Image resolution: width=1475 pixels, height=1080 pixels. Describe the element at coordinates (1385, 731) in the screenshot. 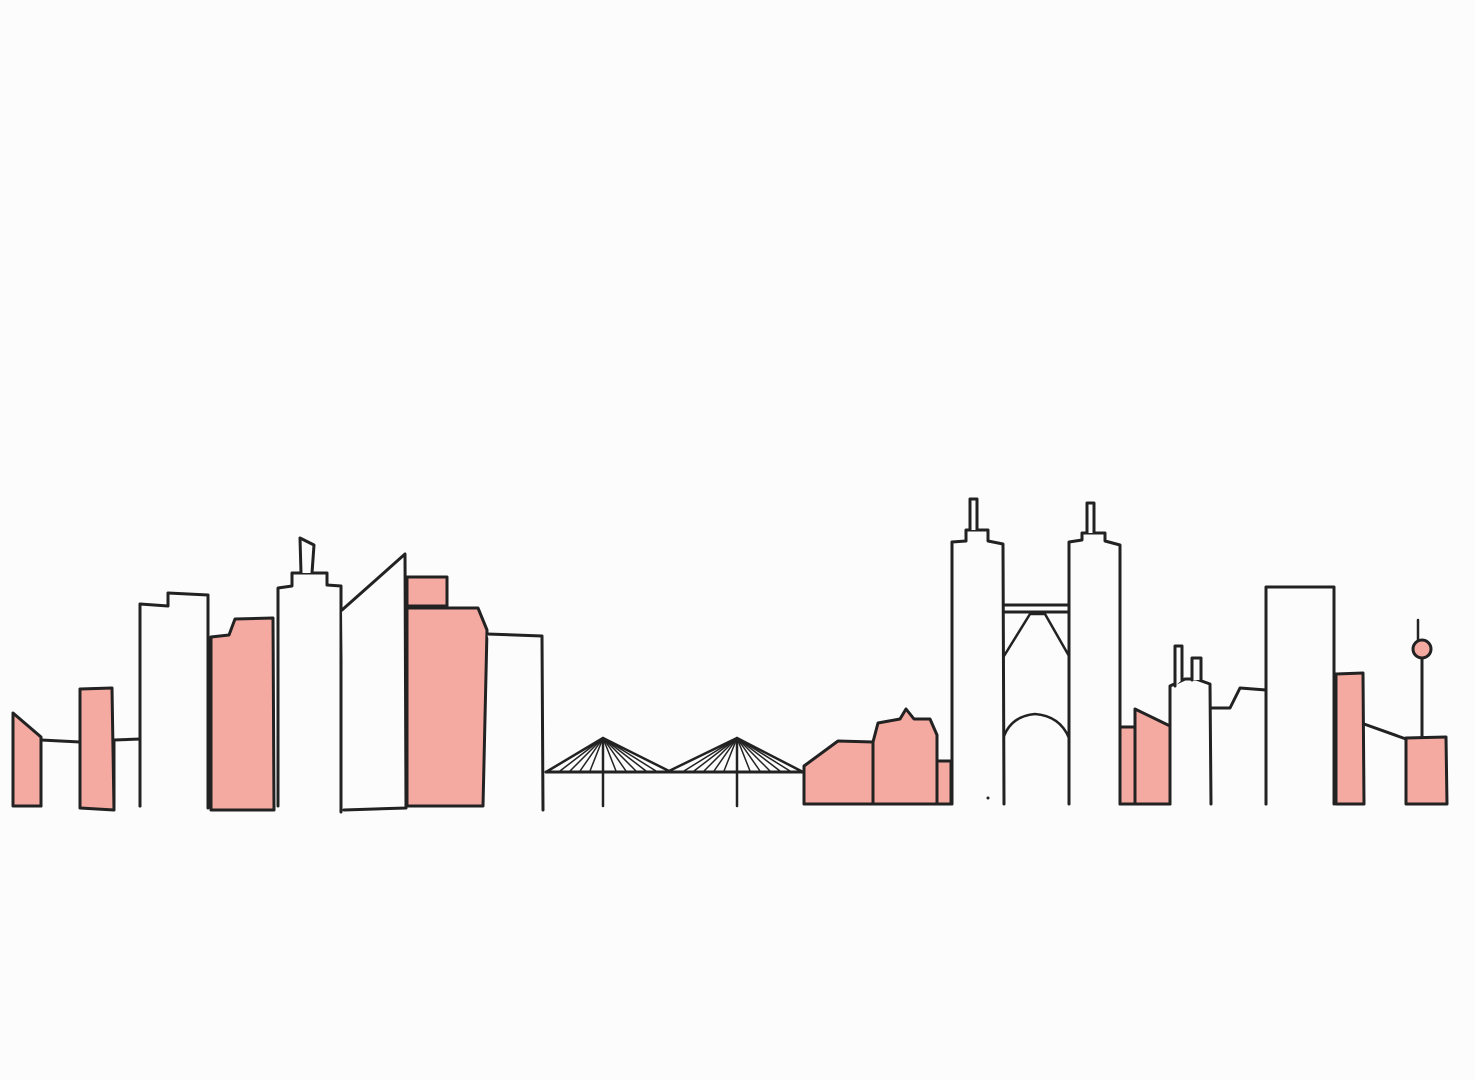

I see `building-white-sloped-right` at that location.